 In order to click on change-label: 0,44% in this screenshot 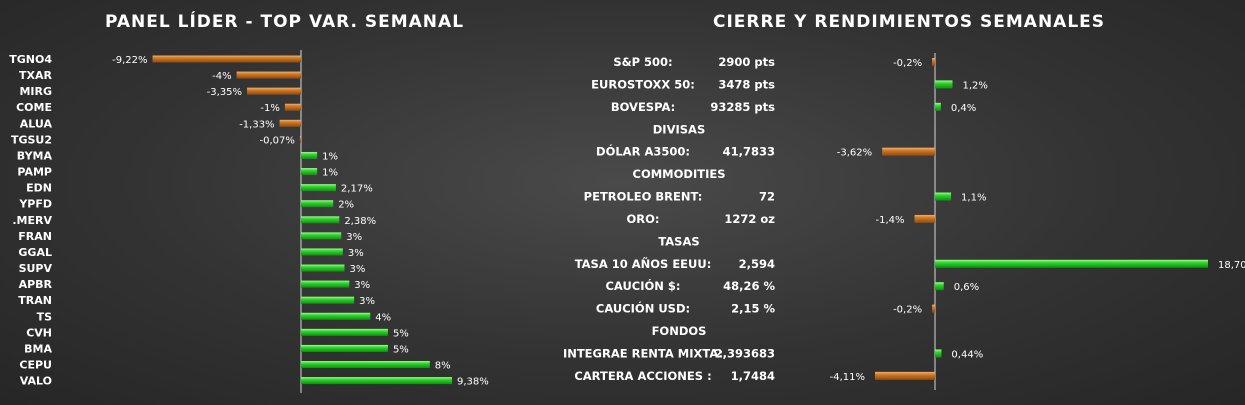, I will do `click(967, 354)`.